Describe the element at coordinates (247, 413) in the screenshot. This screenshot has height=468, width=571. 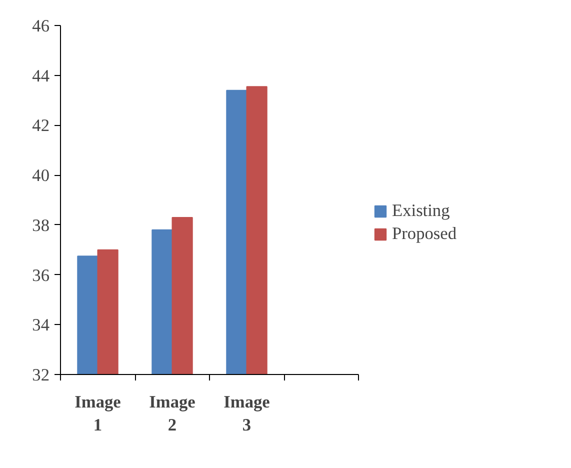
I see `x-tick-label: Image 3` at that location.